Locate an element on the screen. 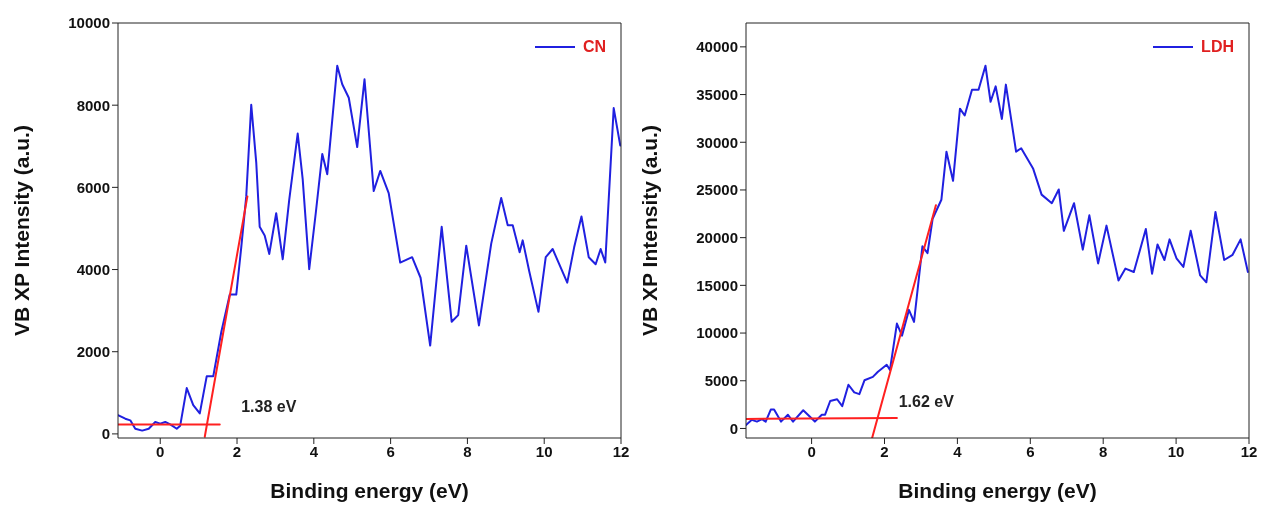  annotation: 1.62 eV is located at coordinates (926, 401).